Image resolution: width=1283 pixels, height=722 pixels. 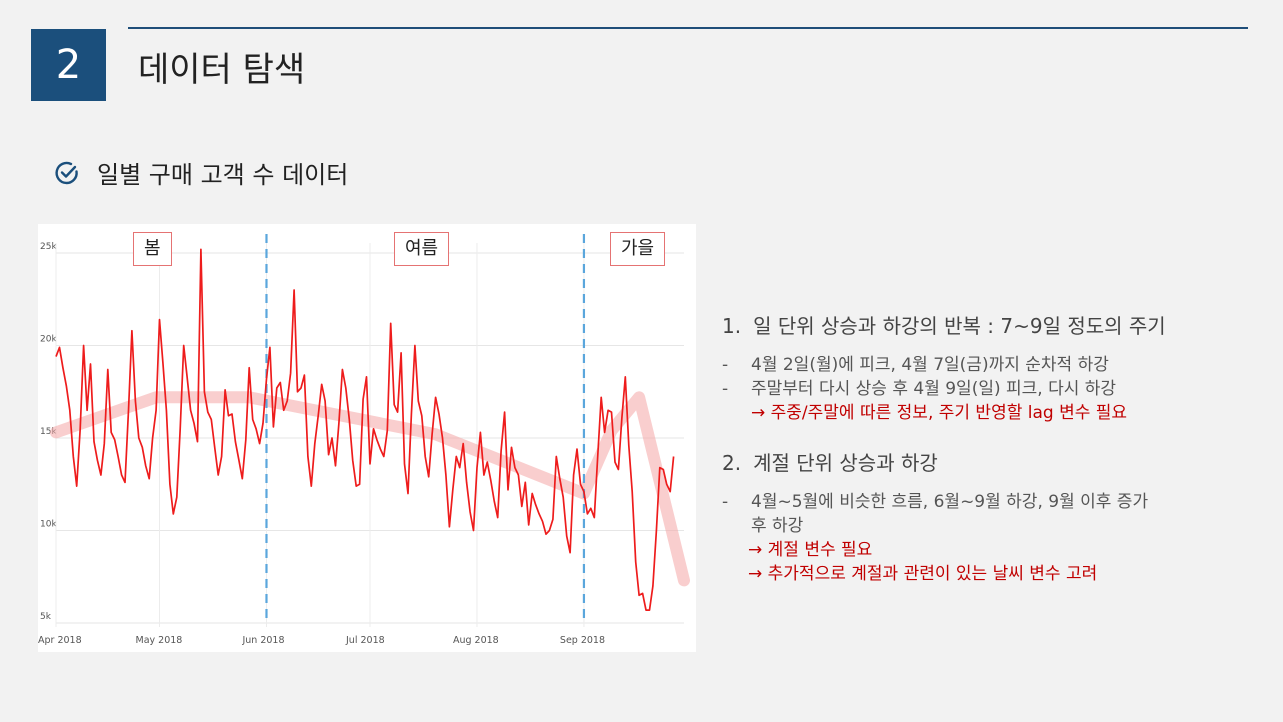 What do you see at coordinates (476, 640) in the screenshot?
I see `x-tick-label: Aug 2018` at bounding box center [476, 640].